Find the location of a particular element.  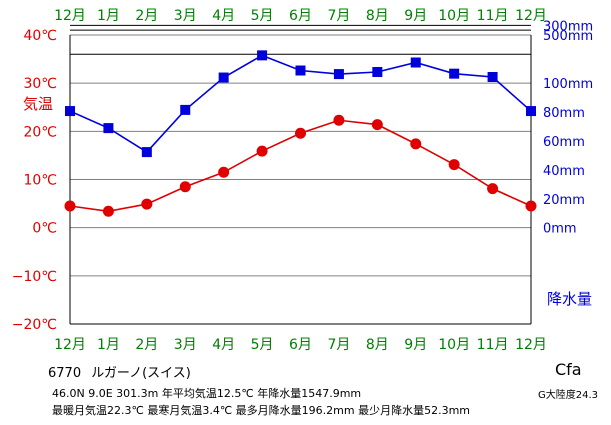

precip-tick-label: 300mm is located at coordinates (568, 26).